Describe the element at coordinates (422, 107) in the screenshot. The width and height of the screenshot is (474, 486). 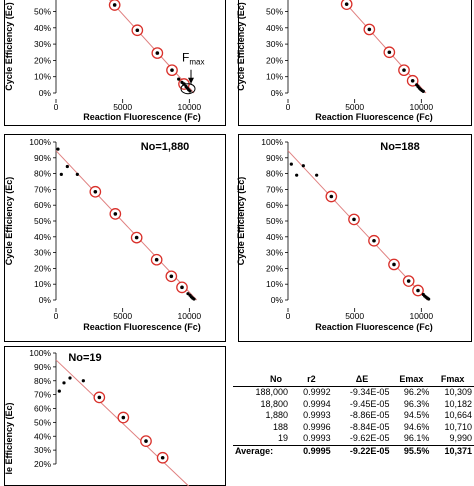
I see `x-tick-label: 10000` at that location.